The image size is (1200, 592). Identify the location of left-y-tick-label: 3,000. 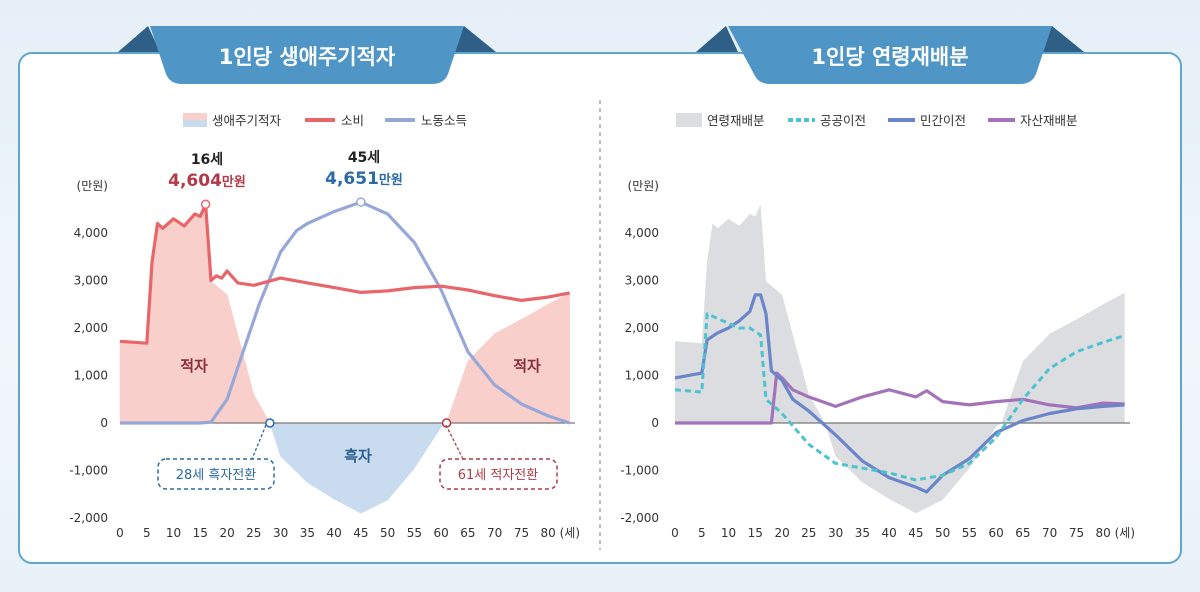
(91, 281).